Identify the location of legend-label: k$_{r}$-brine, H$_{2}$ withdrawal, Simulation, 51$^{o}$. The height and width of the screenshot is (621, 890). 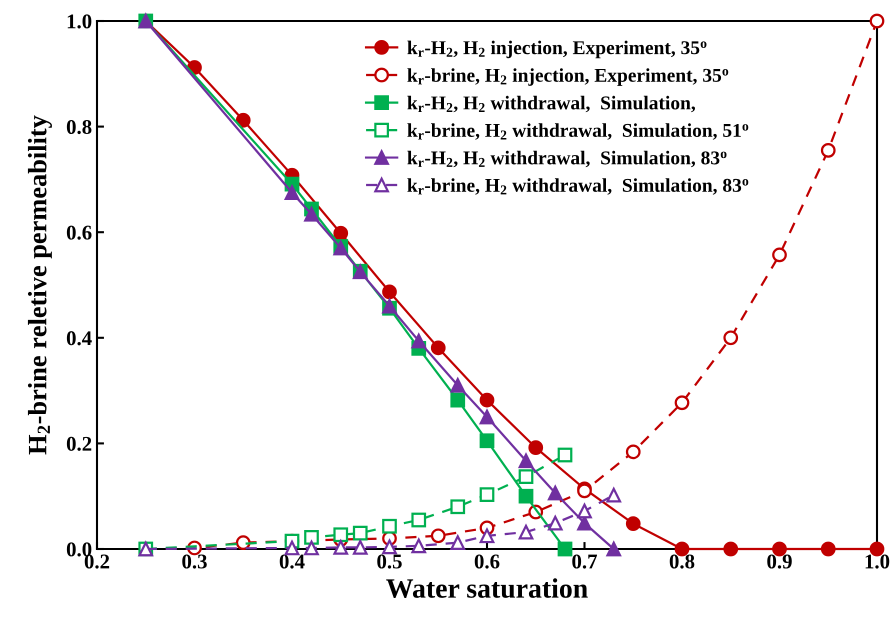
(577, 131).